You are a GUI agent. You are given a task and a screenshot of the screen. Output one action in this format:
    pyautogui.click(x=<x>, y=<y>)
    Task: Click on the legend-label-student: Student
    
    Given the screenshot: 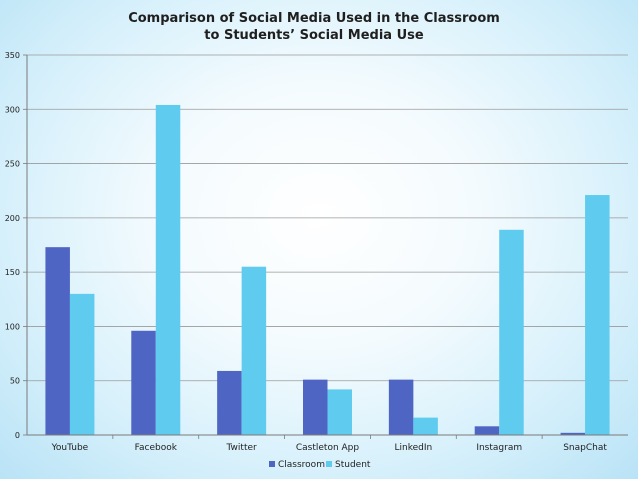 What is the action you would take?
    pyautogui.click(x=353, y=465)
    